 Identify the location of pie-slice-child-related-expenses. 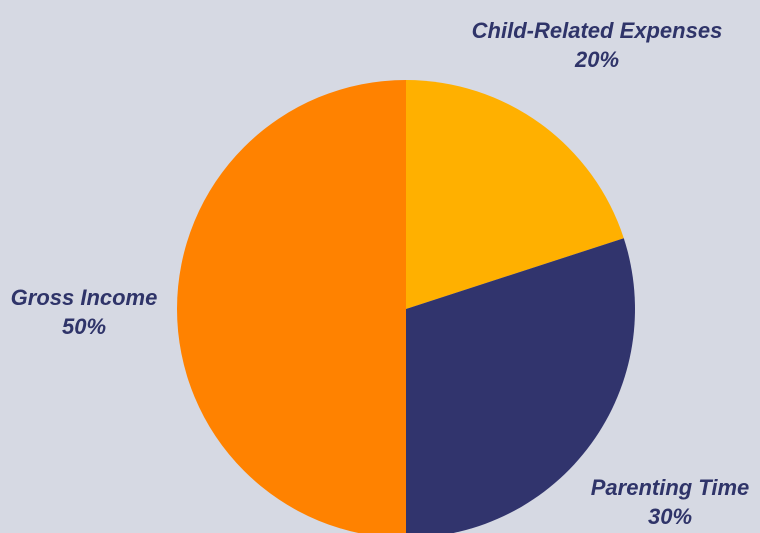
(515, 194).